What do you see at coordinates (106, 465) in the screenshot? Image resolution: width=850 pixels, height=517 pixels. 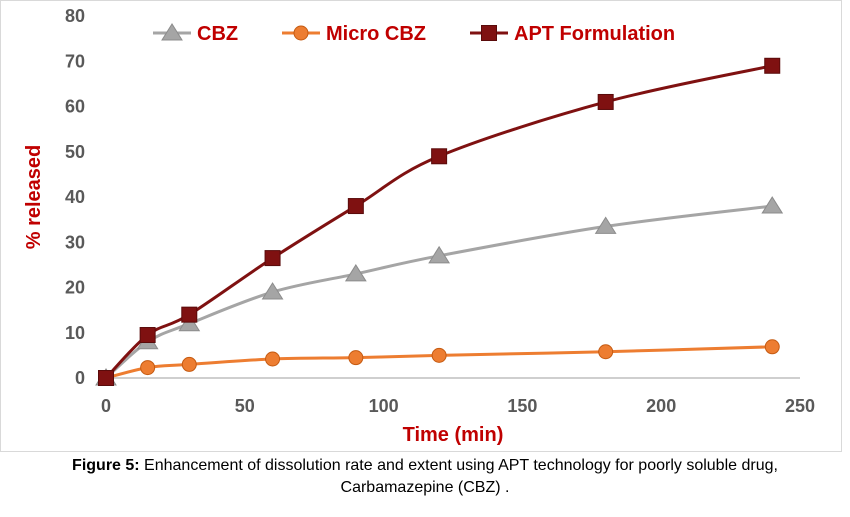 I see `caption-lead: Figure 5:` at bounding box center [106, 465].